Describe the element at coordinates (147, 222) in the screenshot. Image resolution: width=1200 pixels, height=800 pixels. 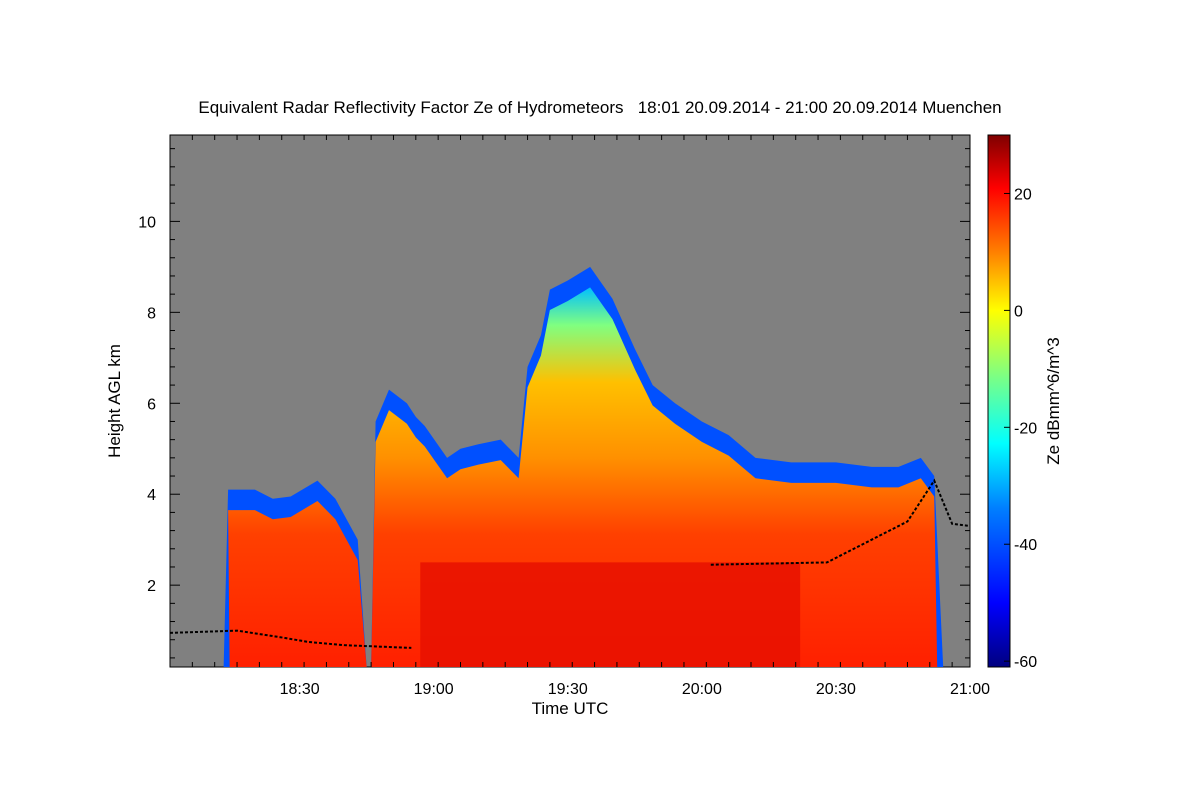
I see `y-tick-label: 10` at that location.